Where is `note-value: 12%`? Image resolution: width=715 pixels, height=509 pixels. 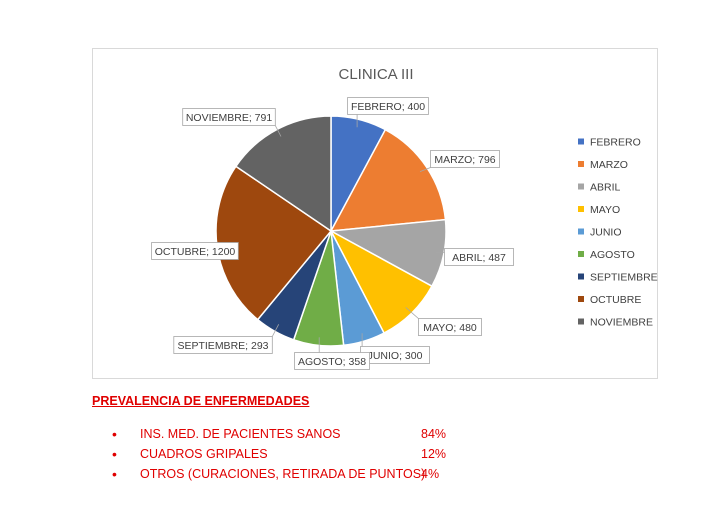 note-value: 12% is located at coordinates (434, 454).